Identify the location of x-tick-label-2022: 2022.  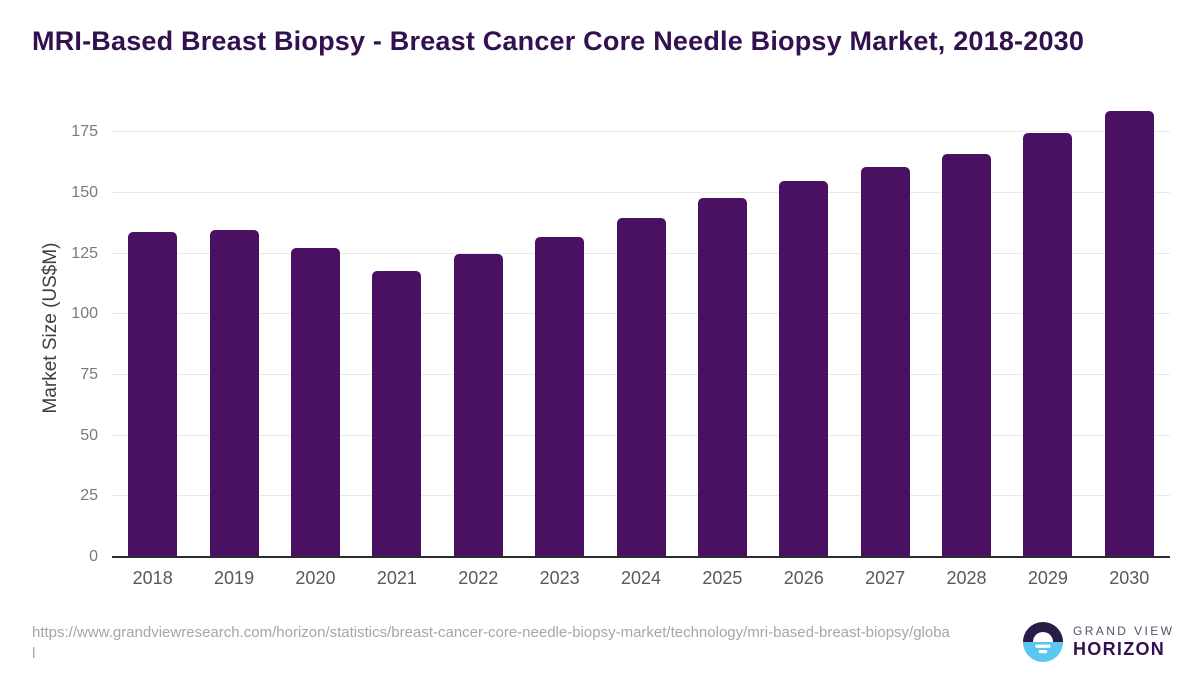
(478, 578).